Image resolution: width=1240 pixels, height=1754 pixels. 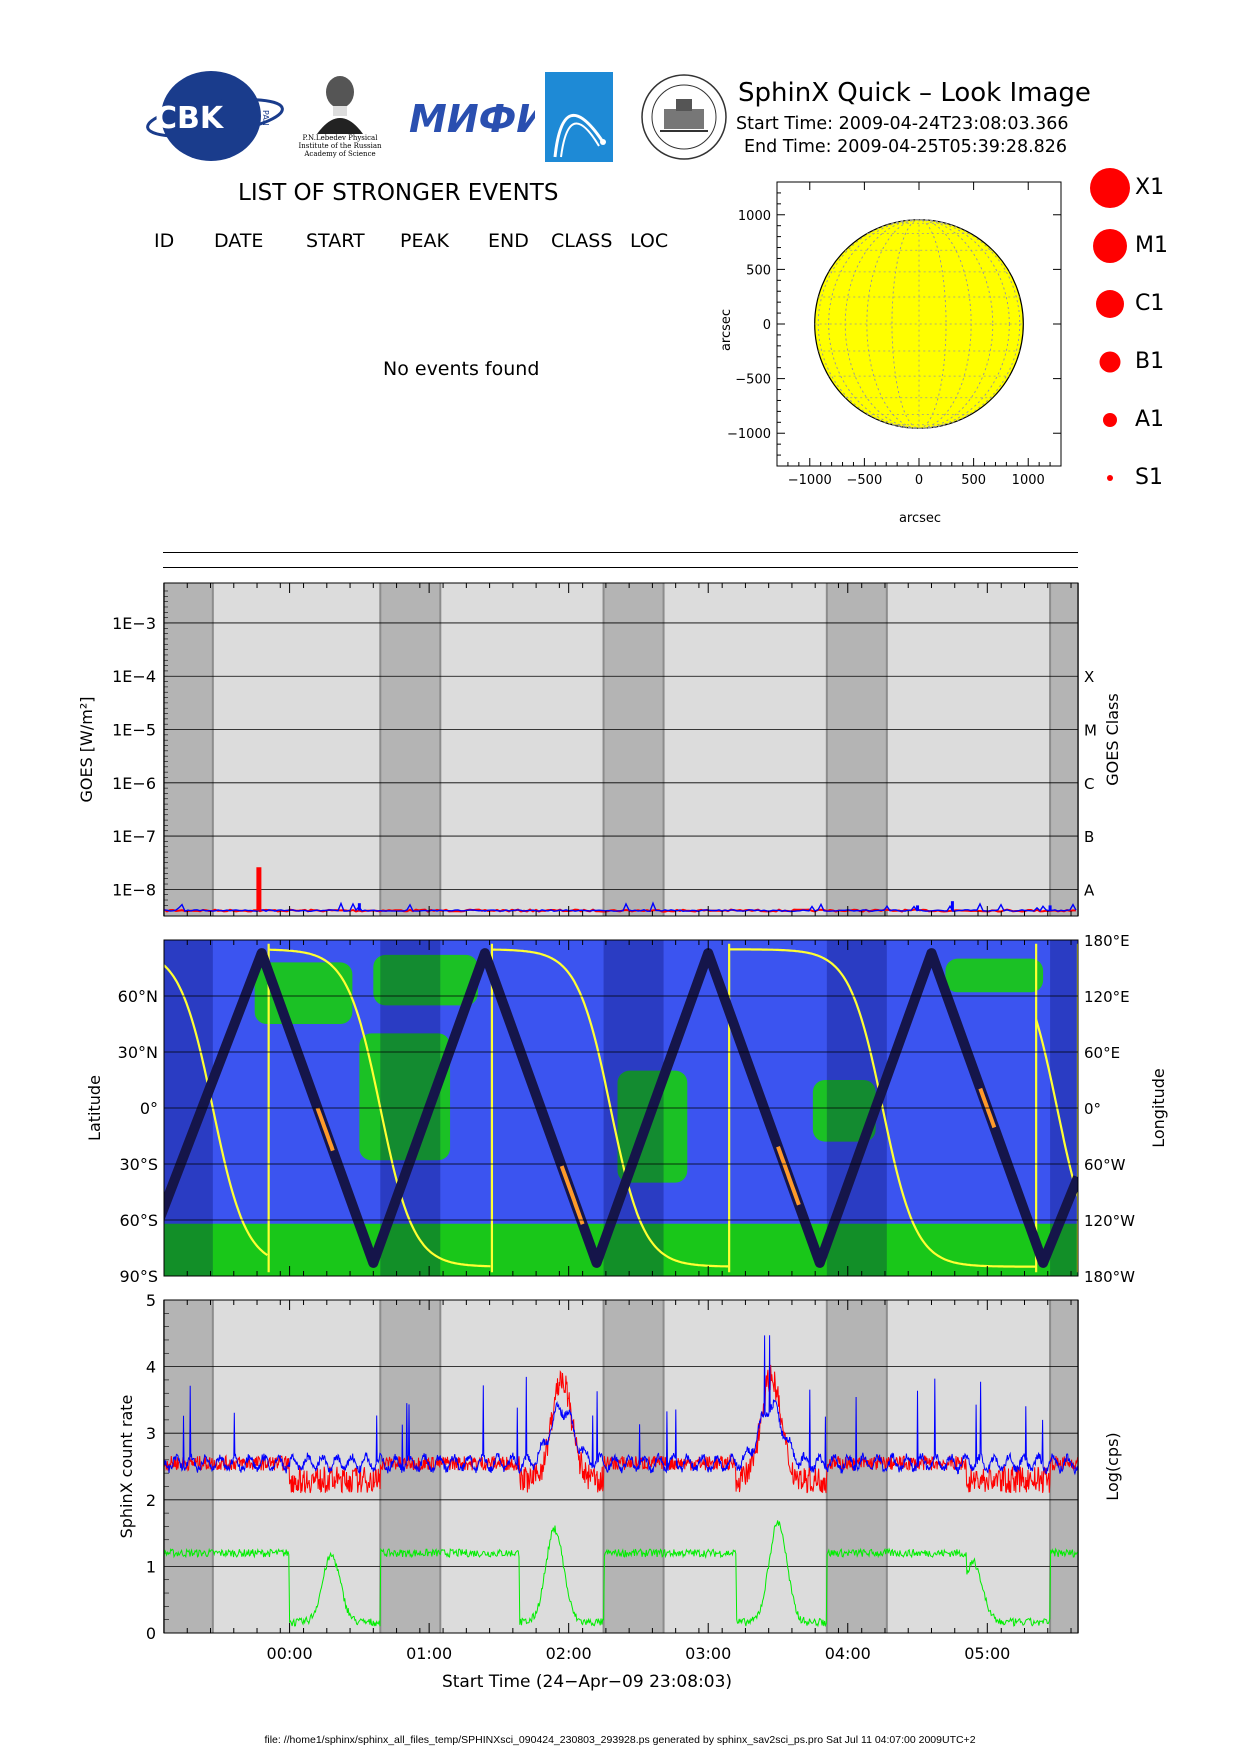 I want to click on time-tick-label: 05:00, so click(x=987, y=1653).